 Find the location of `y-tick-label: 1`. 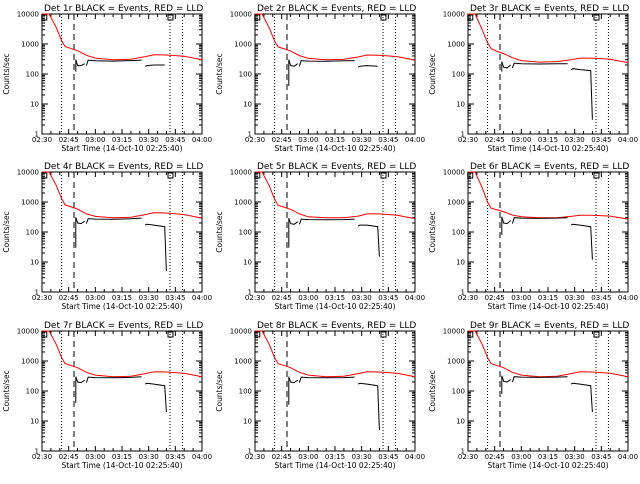

y-tick-label: 1 is located at coordinates (250, 135).